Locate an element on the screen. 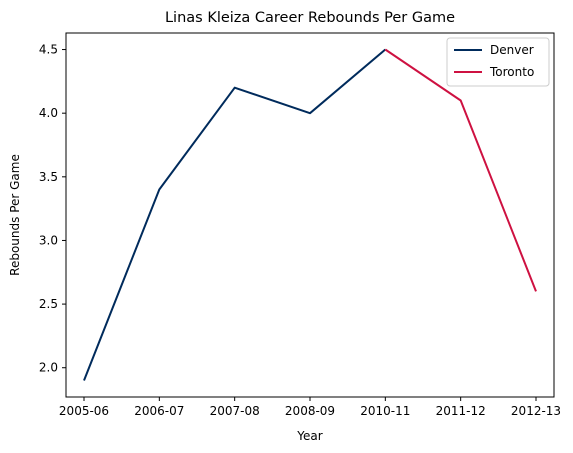 Image resolution: width=573 pixels, height=453 pixels. x-tick-label: 2012-13 is located at coordinates (536, 411).